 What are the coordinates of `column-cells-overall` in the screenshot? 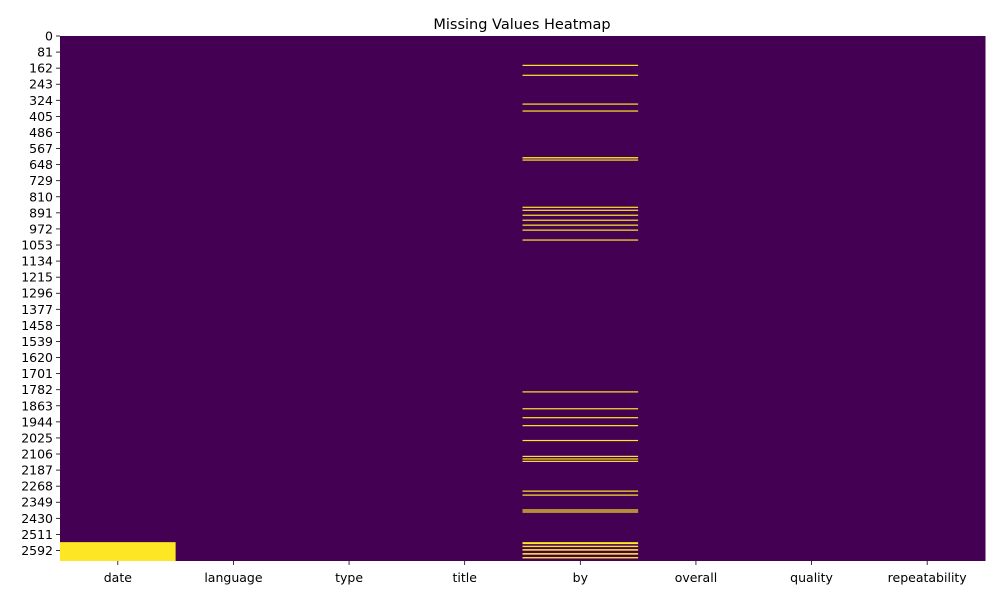 It's located at (696, 298).